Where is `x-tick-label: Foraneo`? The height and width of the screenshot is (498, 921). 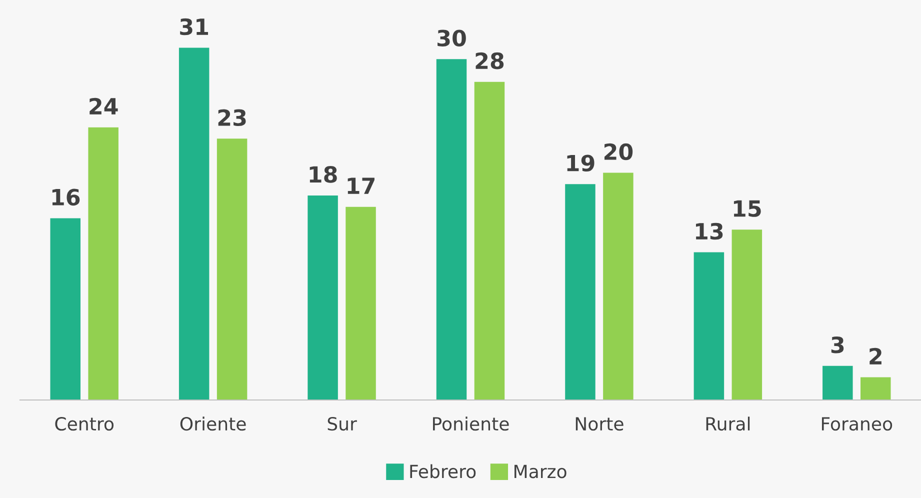
x-tick-label: Foraneo is located at coordinates (857, 424).